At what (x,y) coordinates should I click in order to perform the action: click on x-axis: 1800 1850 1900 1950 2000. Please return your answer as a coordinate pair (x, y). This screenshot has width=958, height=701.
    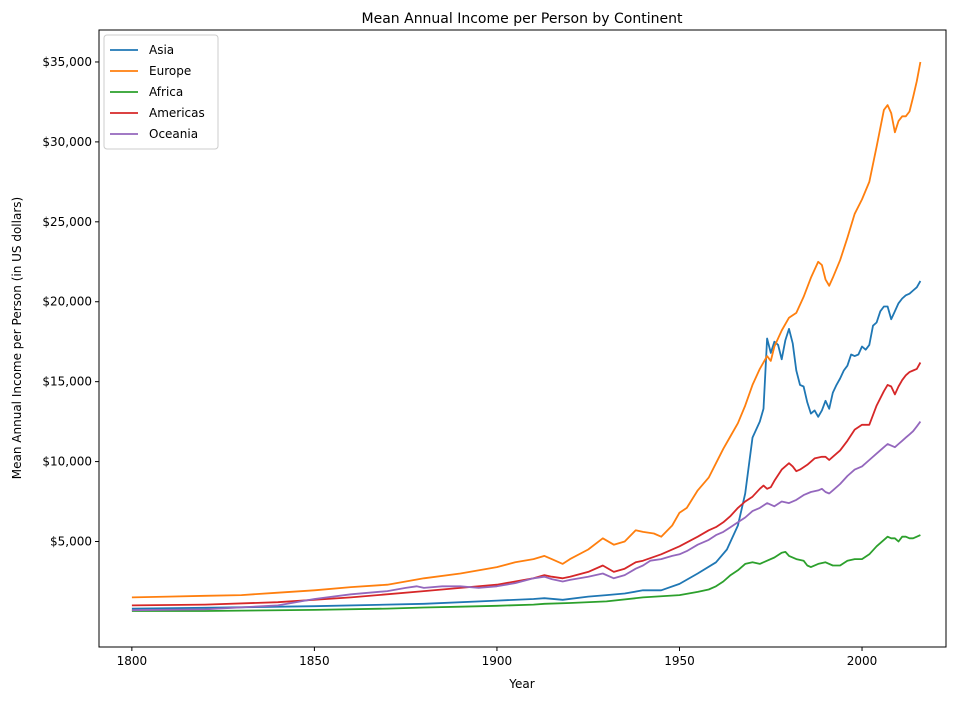
    Looking at the image, I should click on (497, 657).